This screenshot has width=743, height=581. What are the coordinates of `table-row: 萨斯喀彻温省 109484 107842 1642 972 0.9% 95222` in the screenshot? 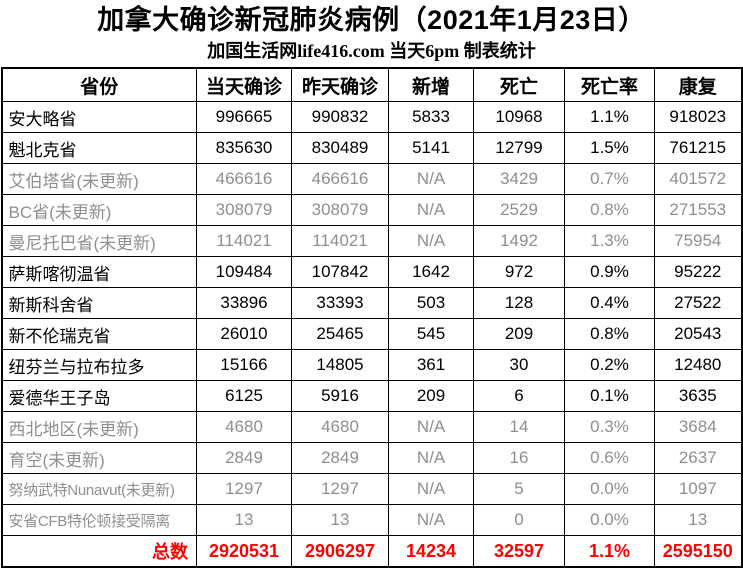 It's located at (371, 272).